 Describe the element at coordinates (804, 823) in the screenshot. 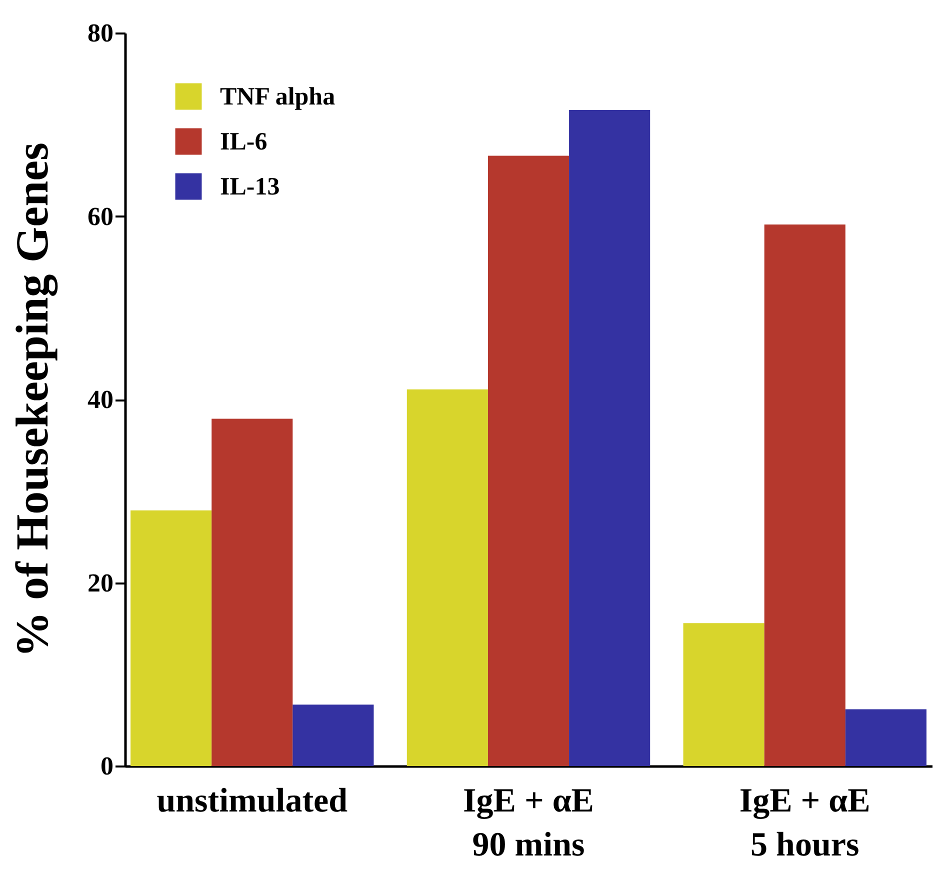

I see `x-tick-label: IgE + αE 5 hours` at that location.